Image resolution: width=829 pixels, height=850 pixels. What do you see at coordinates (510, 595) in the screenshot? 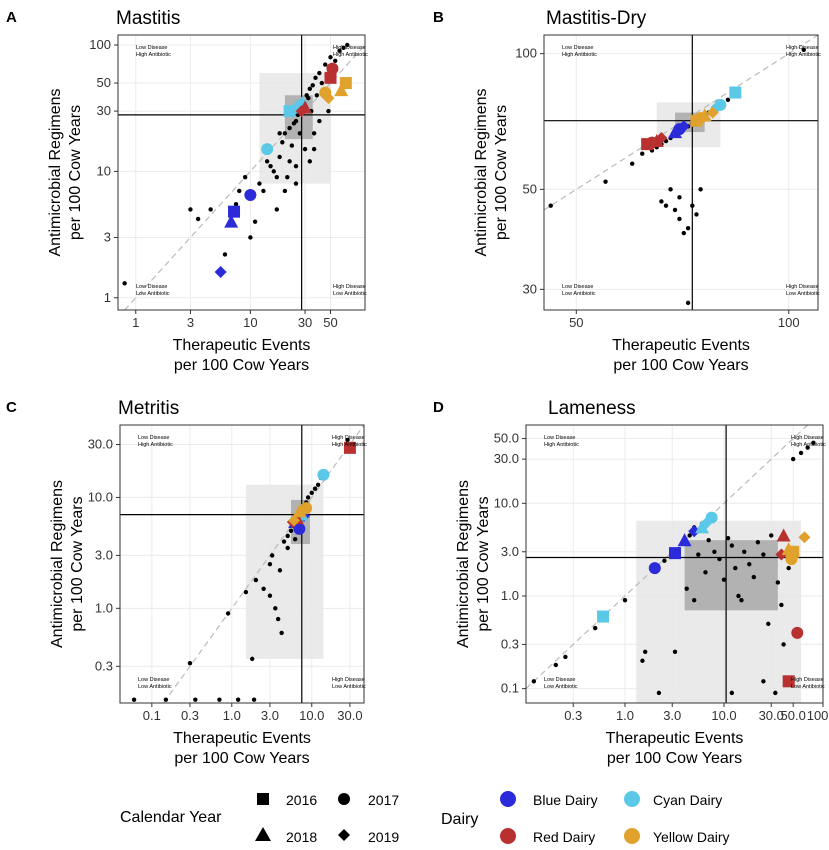
I see `y-tick-label: 1.0` at bounding box center [510, 595].